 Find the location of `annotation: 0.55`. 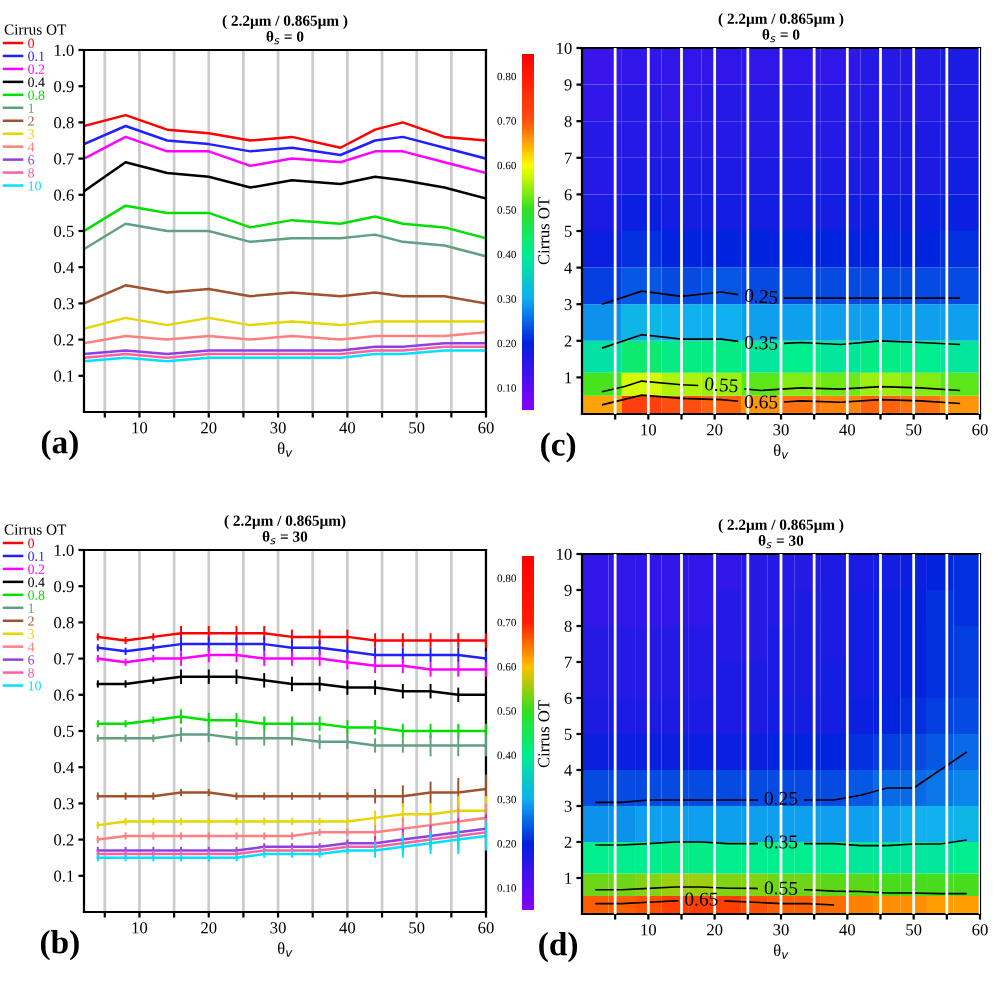

annotation: 0.55 is located at coordinates (721, 385).